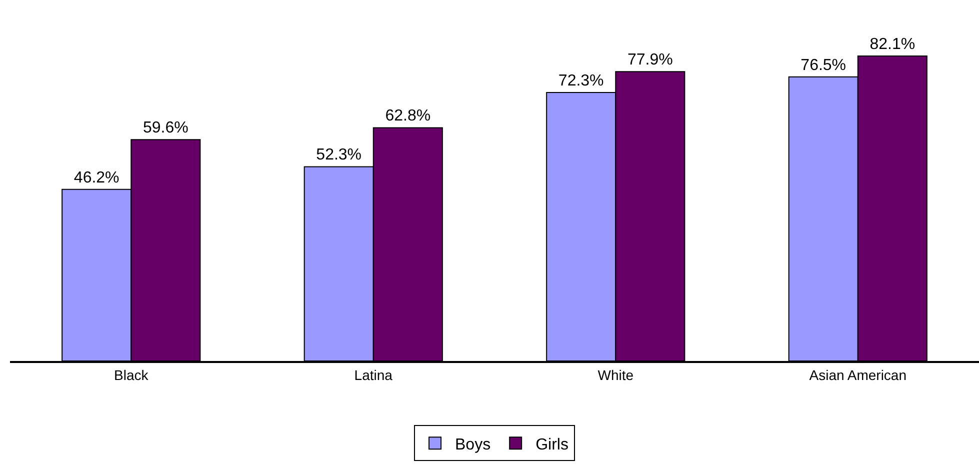 The image size is (979, 468). What do you see at coordinates (650, 60) in the screenshot?
I see `data-label: 77.9%` at bounding box center [650, 60].